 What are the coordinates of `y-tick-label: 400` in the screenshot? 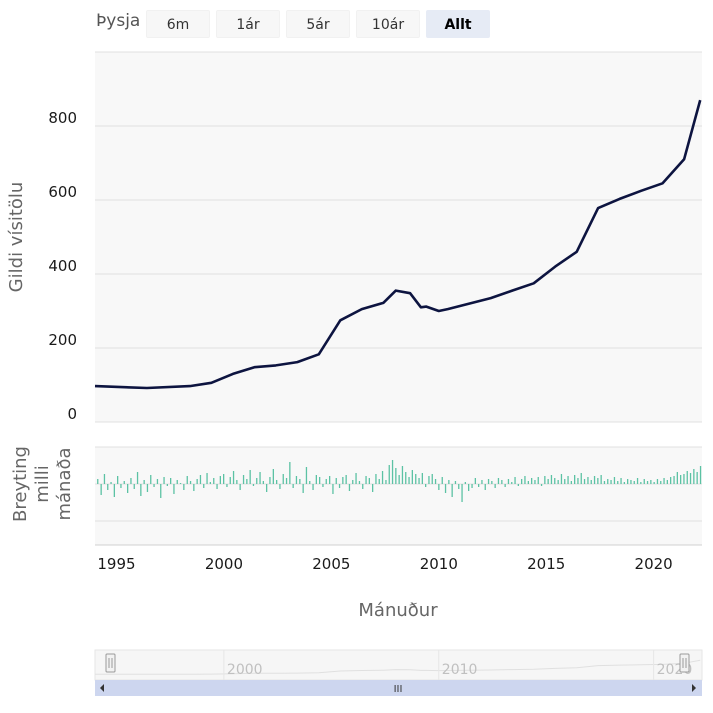 It's located at (62, 266).